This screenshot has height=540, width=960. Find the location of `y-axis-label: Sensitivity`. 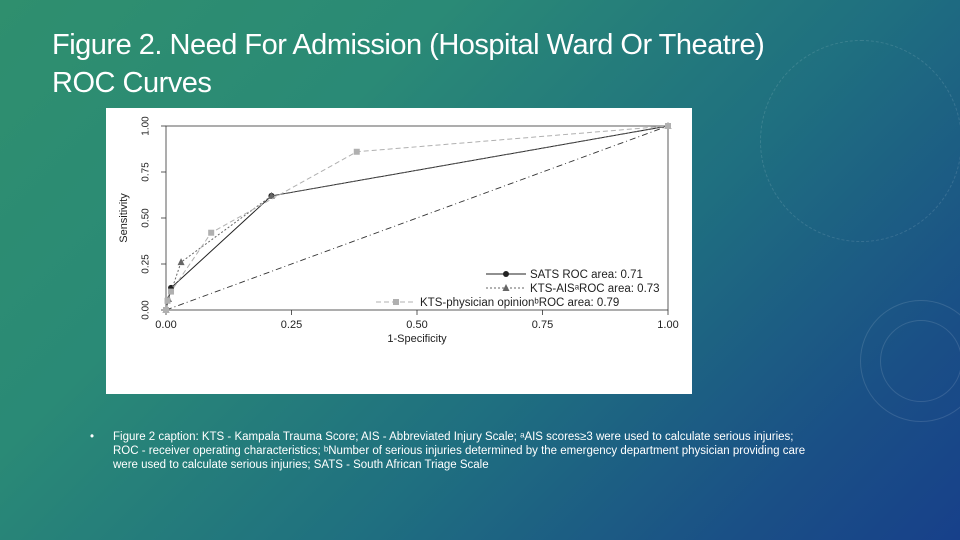

y-axis-label: Sensitivity is located at coordinates (124, 218).